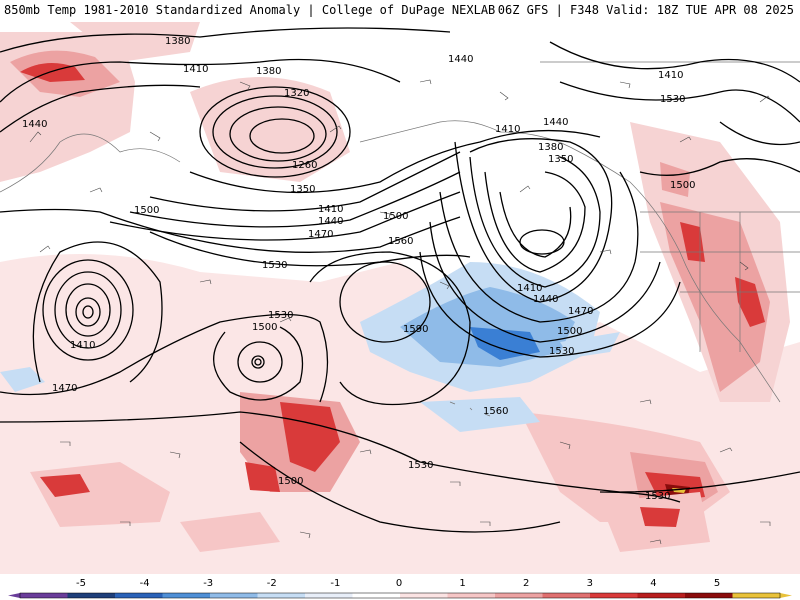 The image size is (800, 600). I want to click on colorbar-tick-label: -4, so click(145, 583).